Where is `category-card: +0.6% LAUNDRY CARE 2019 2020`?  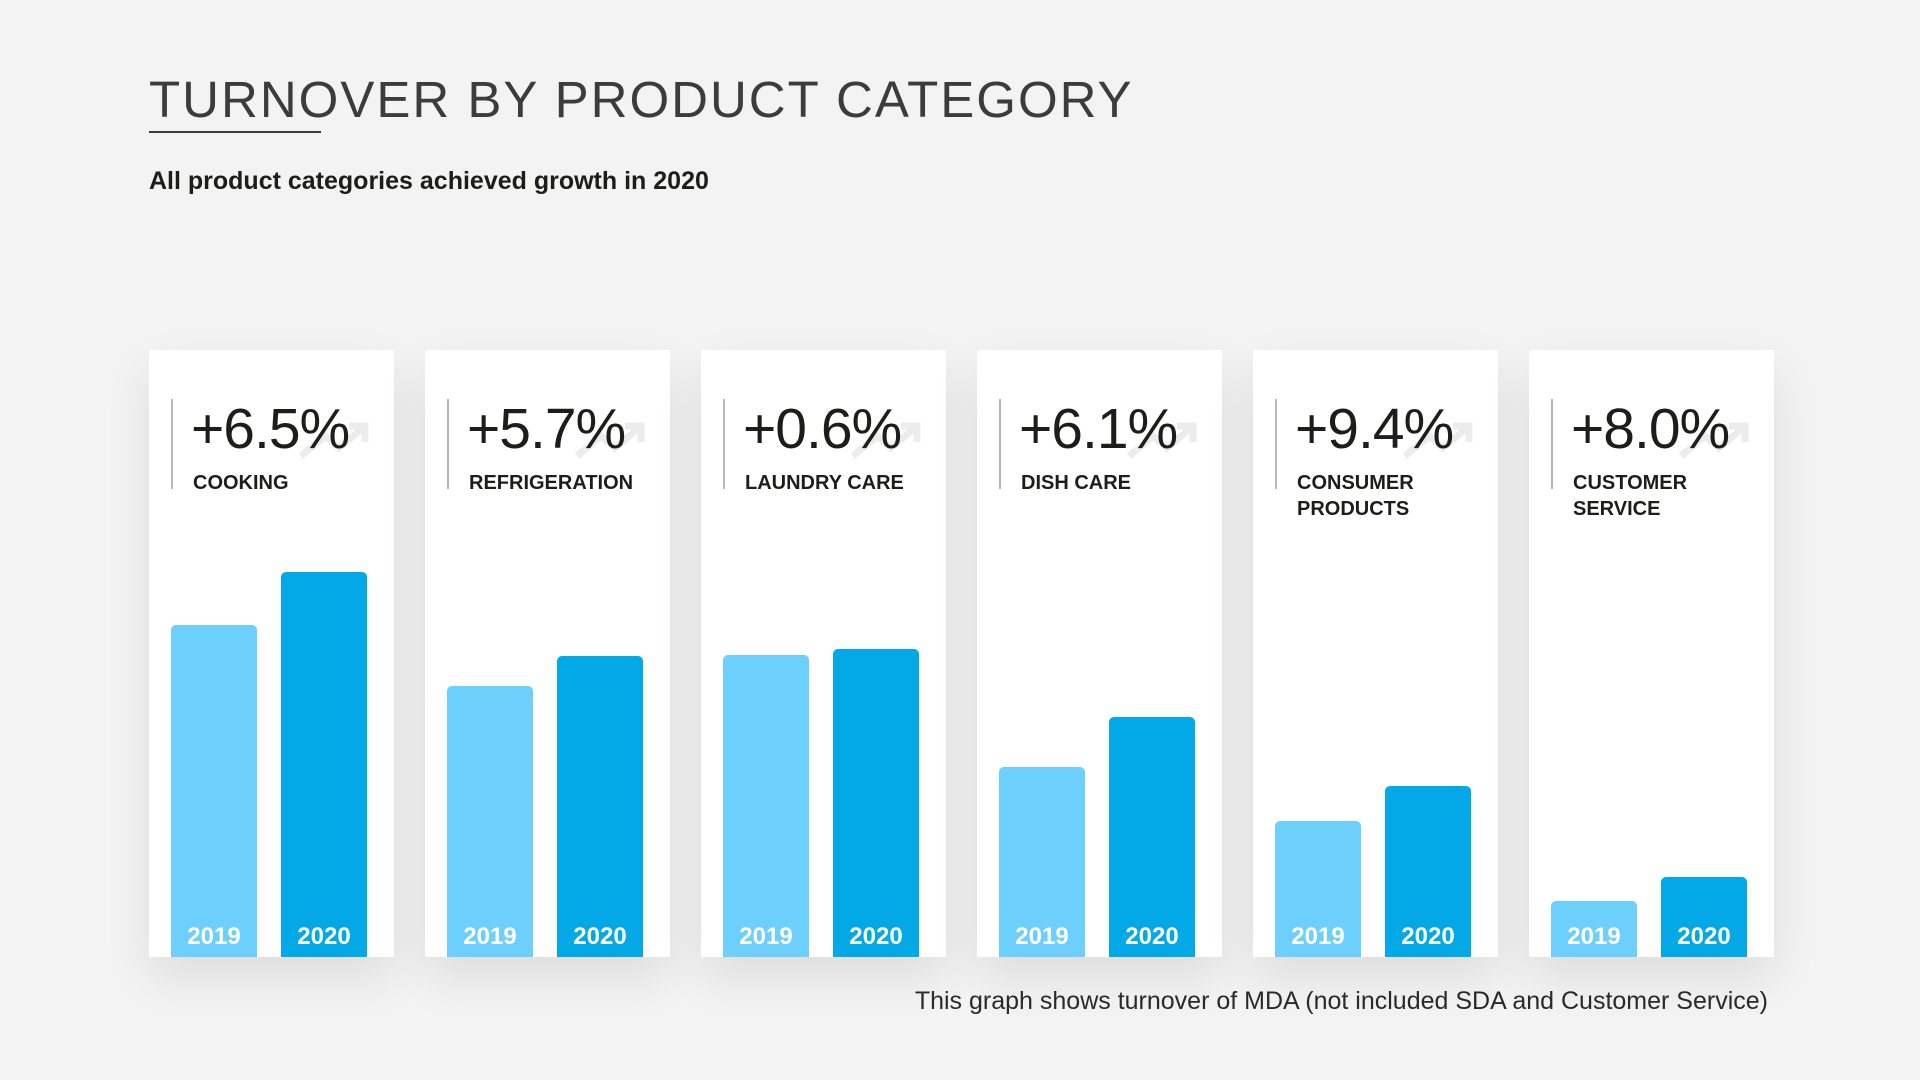
category-card: +0.6% LAUNDRY CARE 2019 2020 is located at coordinates (823, 653).